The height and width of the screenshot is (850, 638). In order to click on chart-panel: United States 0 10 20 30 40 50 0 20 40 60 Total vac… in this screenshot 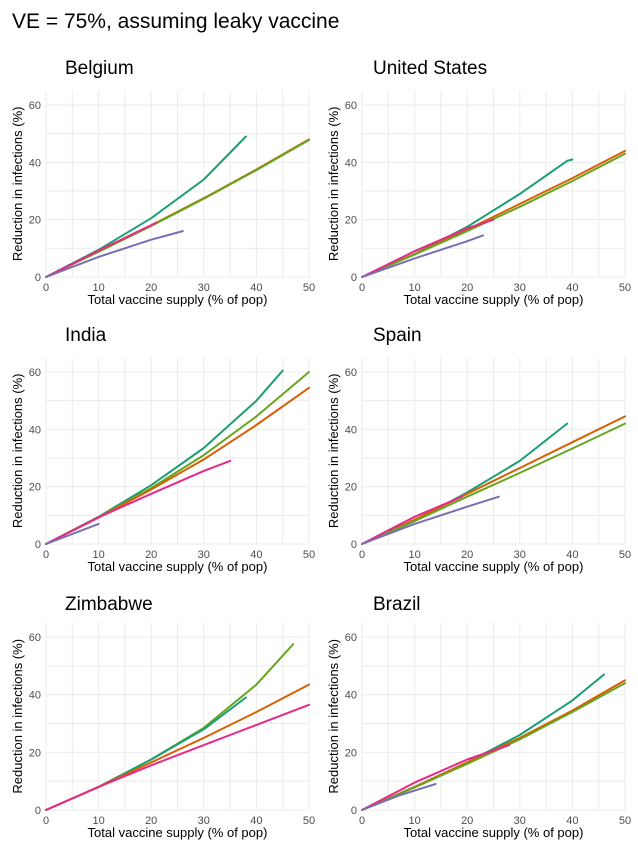, I will do `click(478, 182)`.